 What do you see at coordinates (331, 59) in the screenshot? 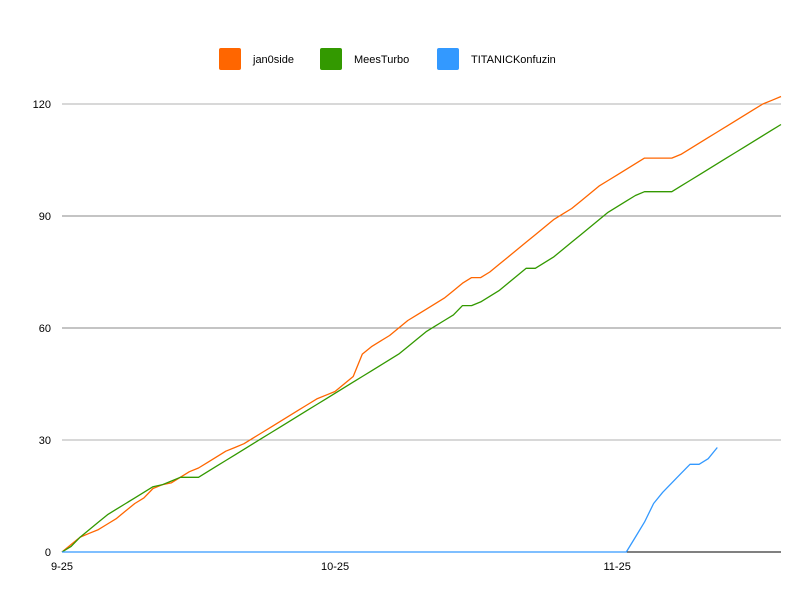
I see `legend-swatch-MeesTurbo` at bounding box center [331, 59].